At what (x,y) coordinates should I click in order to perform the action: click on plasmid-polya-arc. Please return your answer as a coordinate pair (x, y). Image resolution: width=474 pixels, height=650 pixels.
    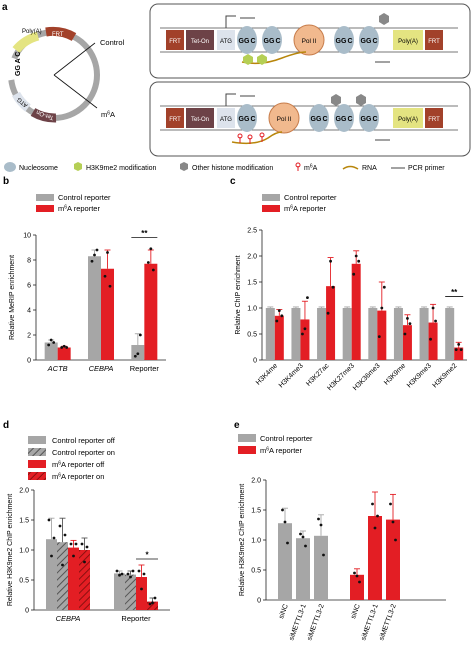
    Looking at the image, I should click on (26, 42).